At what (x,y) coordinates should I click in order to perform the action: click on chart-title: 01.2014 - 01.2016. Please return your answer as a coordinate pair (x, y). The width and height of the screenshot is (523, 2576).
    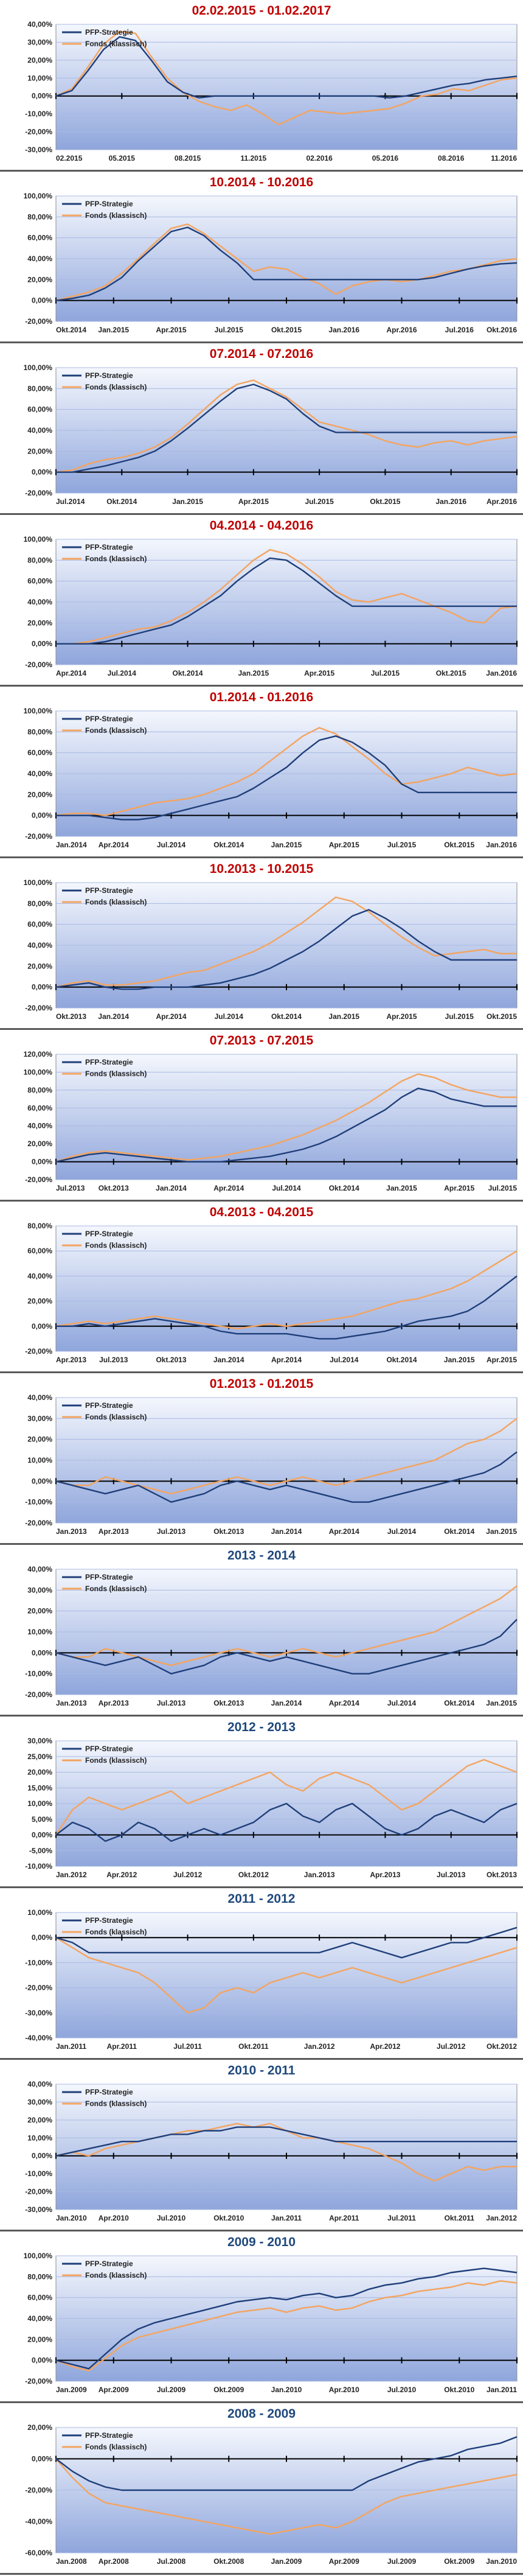
    Looking at the image, I should click on (261, 697).